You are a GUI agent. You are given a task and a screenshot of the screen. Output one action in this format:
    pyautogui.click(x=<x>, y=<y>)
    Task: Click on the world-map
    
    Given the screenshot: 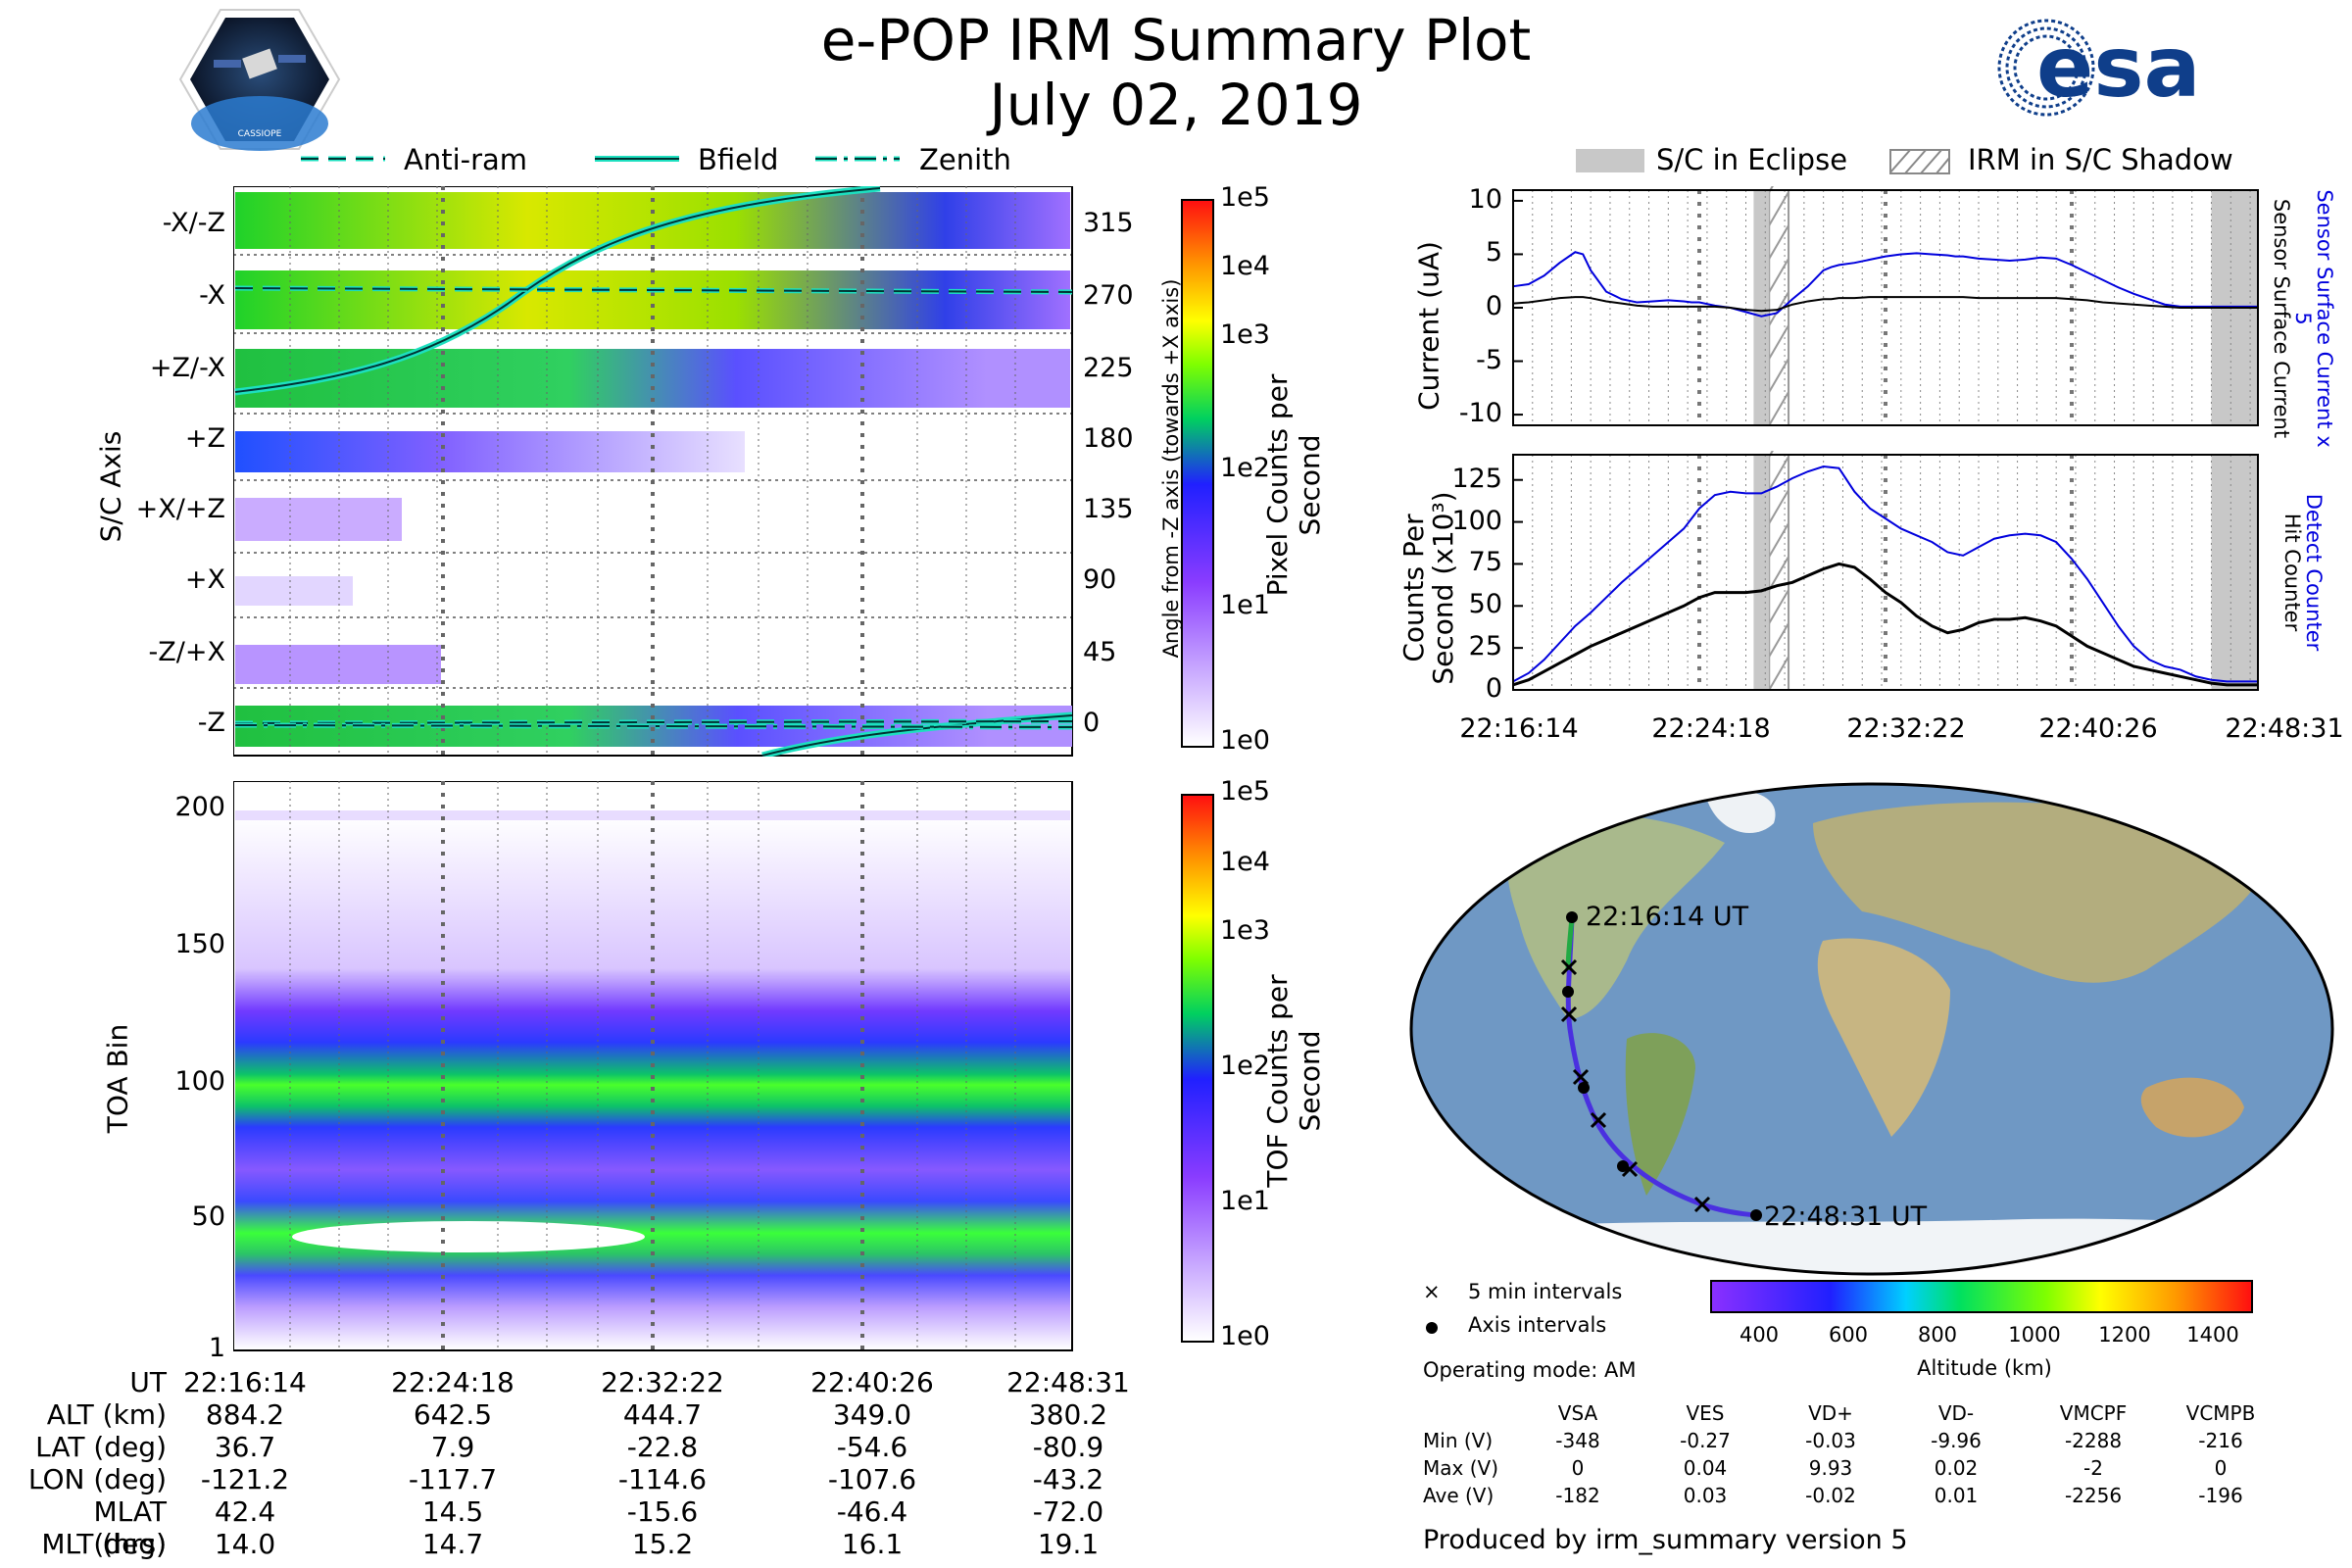 What is the action you would take?
    pyautogui.click(x=1871, y=1029)
    